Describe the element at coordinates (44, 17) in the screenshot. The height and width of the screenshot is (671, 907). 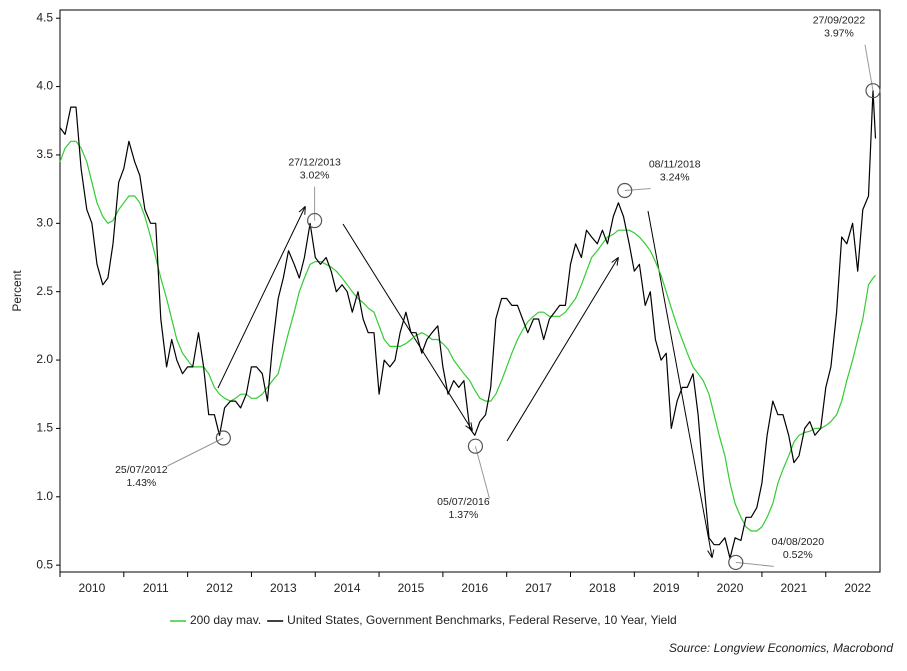
I see `y-tick-label: 4.5` at that location.